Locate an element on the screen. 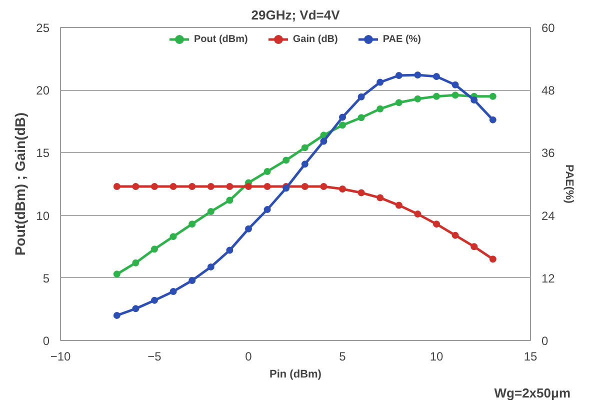 The image size is (596, 405). legend-label: Gain (dB) is located at coordinates (315, 39).